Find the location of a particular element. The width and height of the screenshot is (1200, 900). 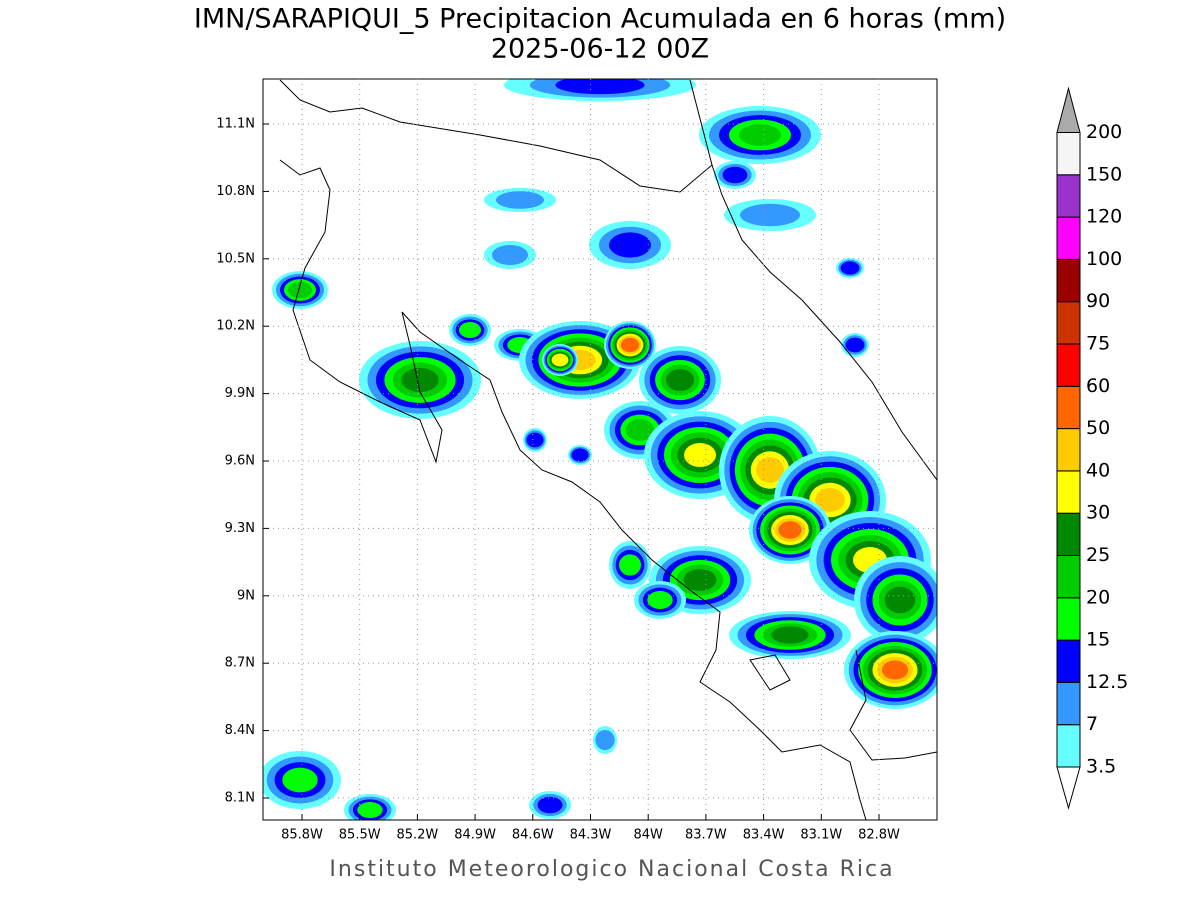

colorbar-label: 7 is located at coordinates (1092, 724).